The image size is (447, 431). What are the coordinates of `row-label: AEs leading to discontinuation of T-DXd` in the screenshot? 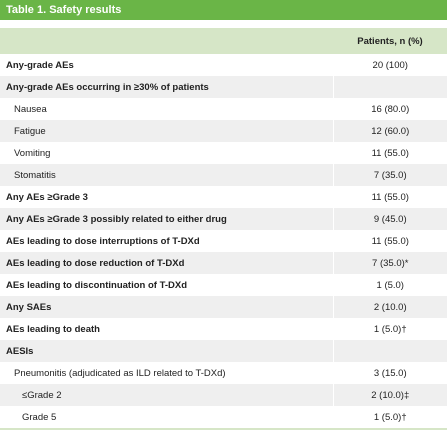 It's located at (166, 285).